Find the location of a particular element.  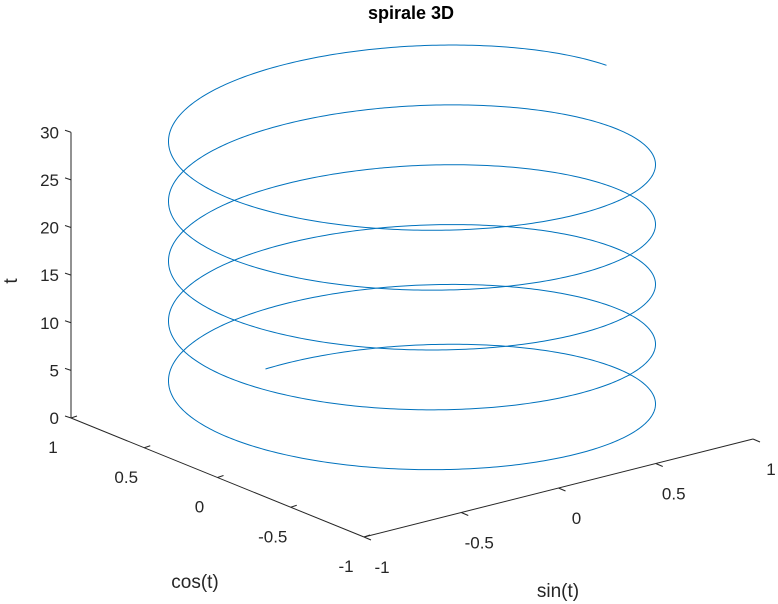

x-tick-label: -1 is located at coordinates (381, 567).